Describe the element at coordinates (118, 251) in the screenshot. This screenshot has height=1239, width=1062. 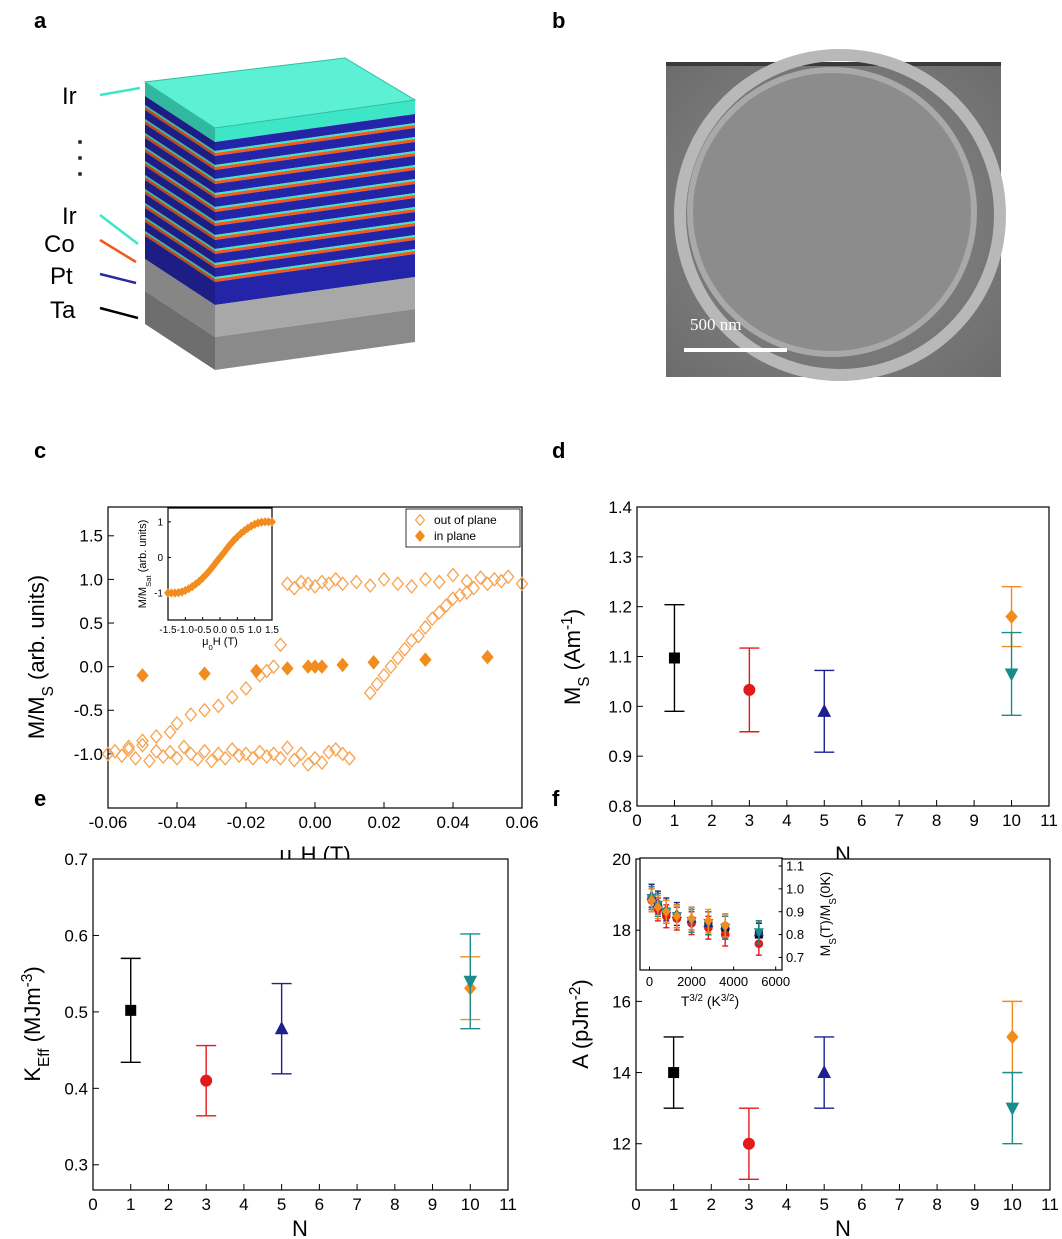
I see `leader-line` at that location.